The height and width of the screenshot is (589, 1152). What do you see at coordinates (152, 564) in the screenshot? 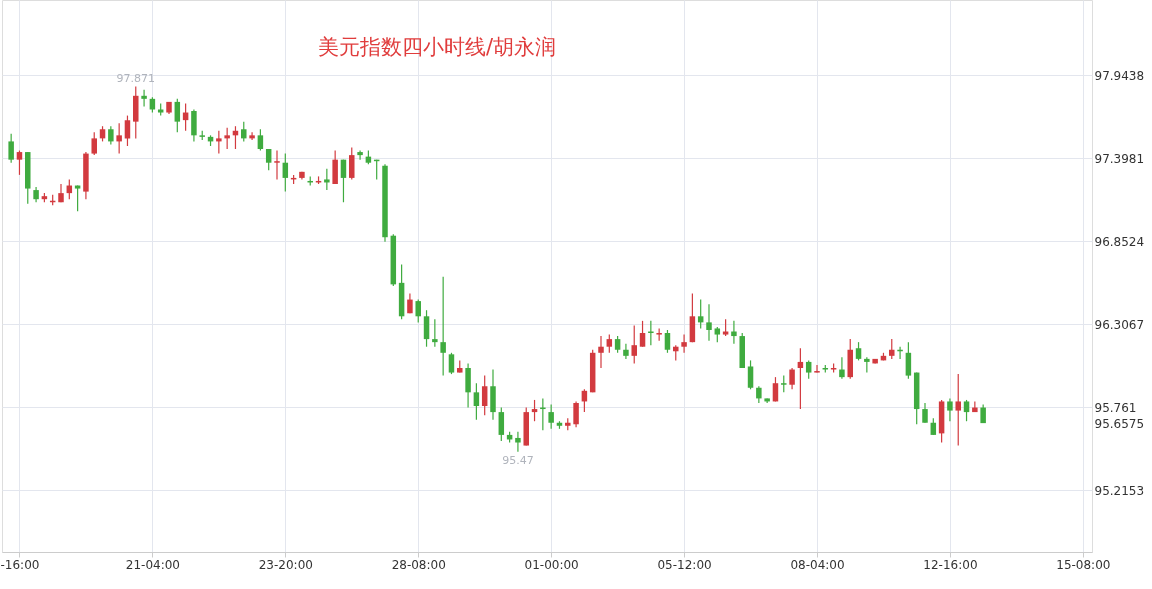
I see `x-tick-label: 21-04:00` at bounding box center [152, 564].